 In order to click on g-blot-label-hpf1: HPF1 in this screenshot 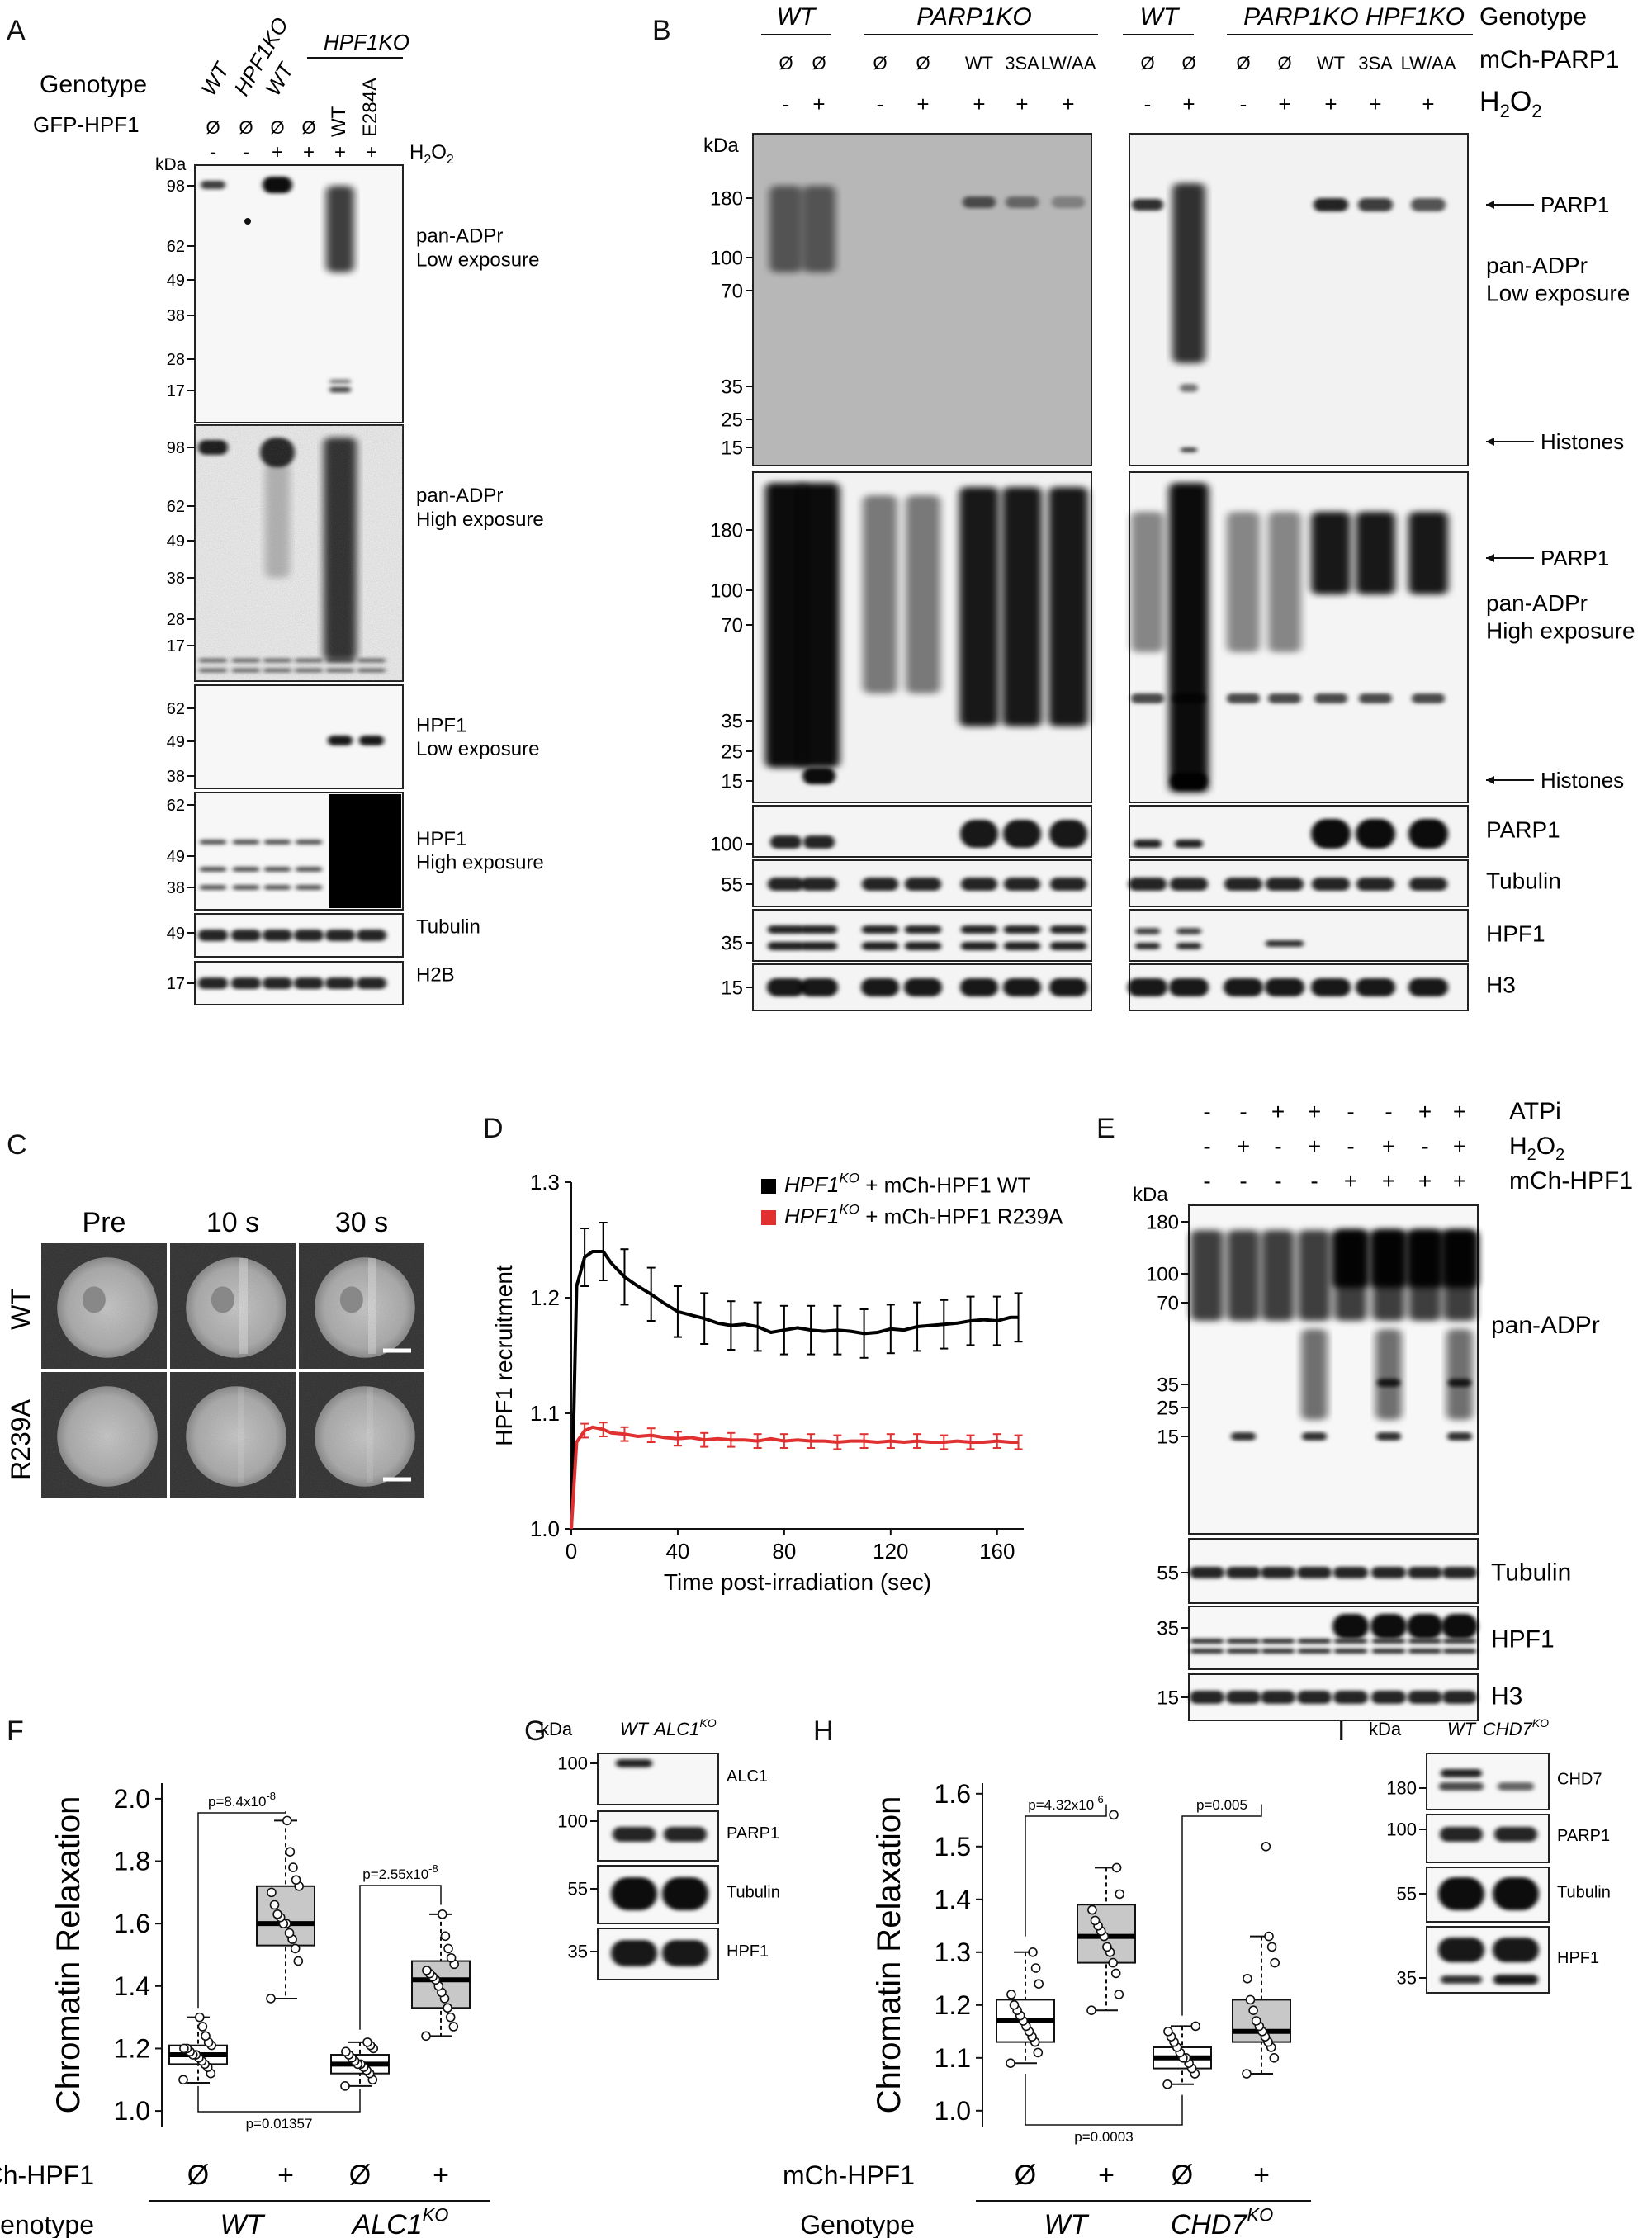, I will do `click(748, 1951)`.